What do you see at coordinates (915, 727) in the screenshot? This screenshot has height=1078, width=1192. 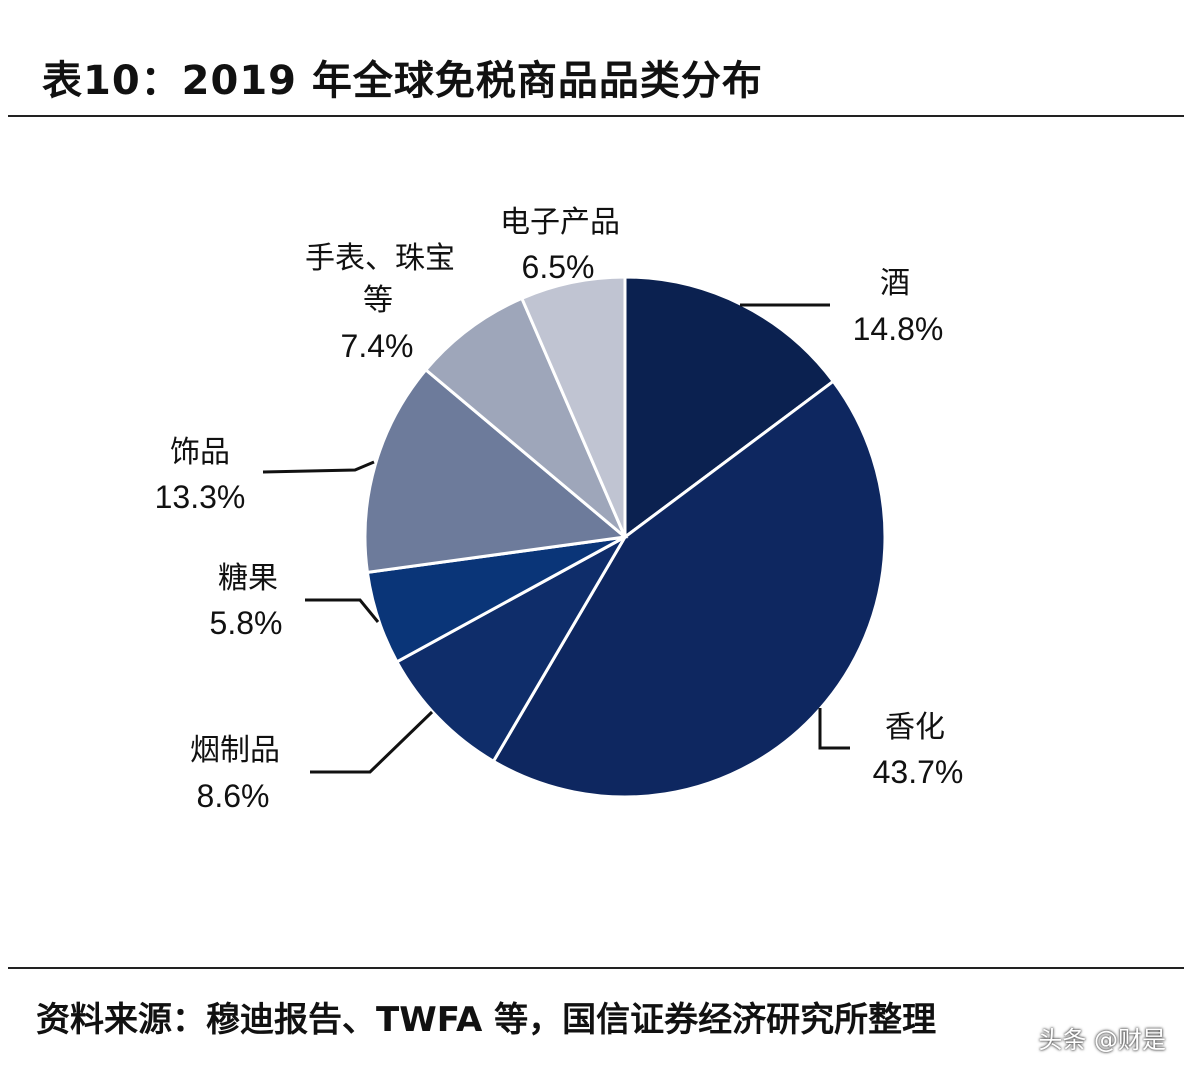 I see `slice-label-1: 香化` at bounding box center [915, 727].